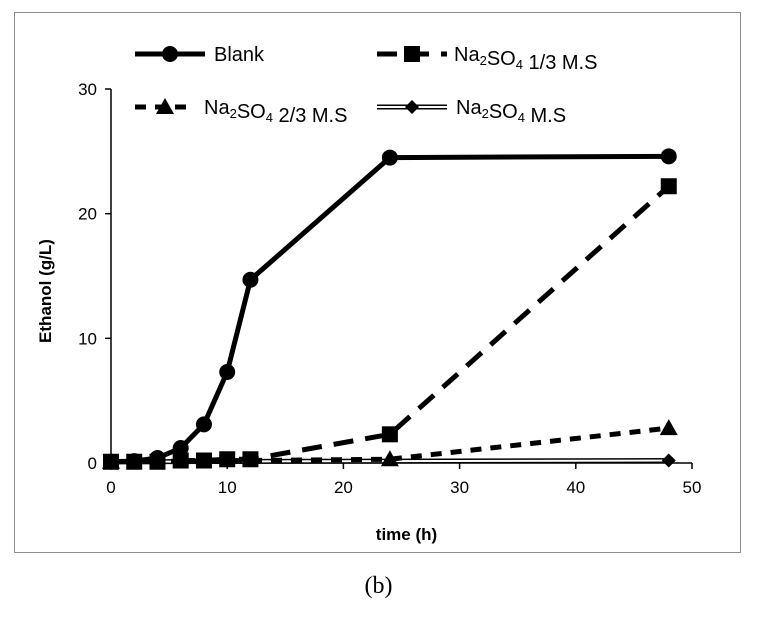 This screenshot has height=621, width=757. I want to click on legend-entry: Na2SO4 2/3 M.S, so click(241, 112).